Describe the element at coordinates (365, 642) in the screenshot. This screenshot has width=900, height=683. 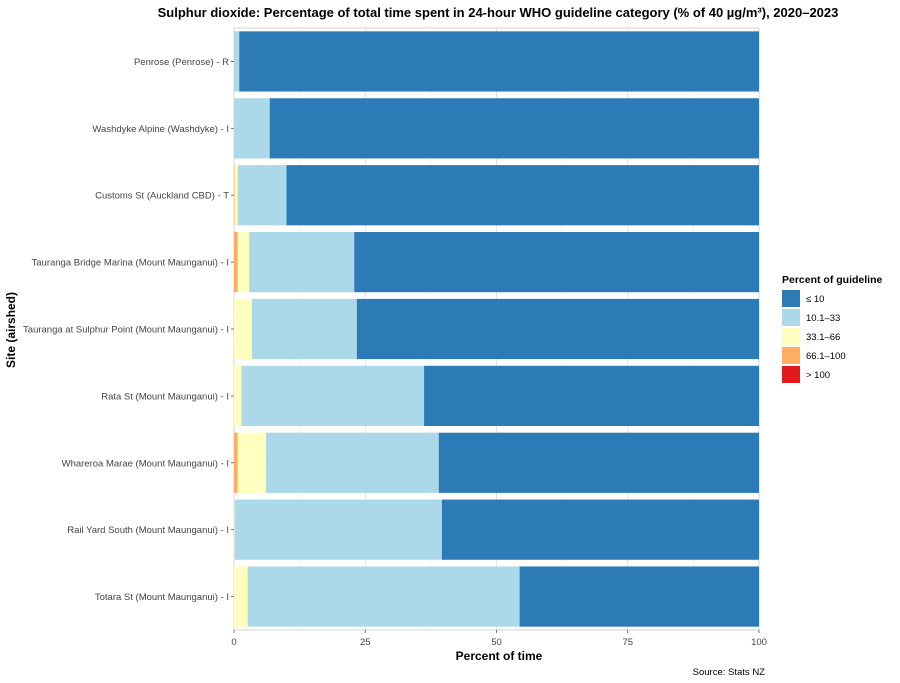
I see `x-tick-label: 25` at that location.